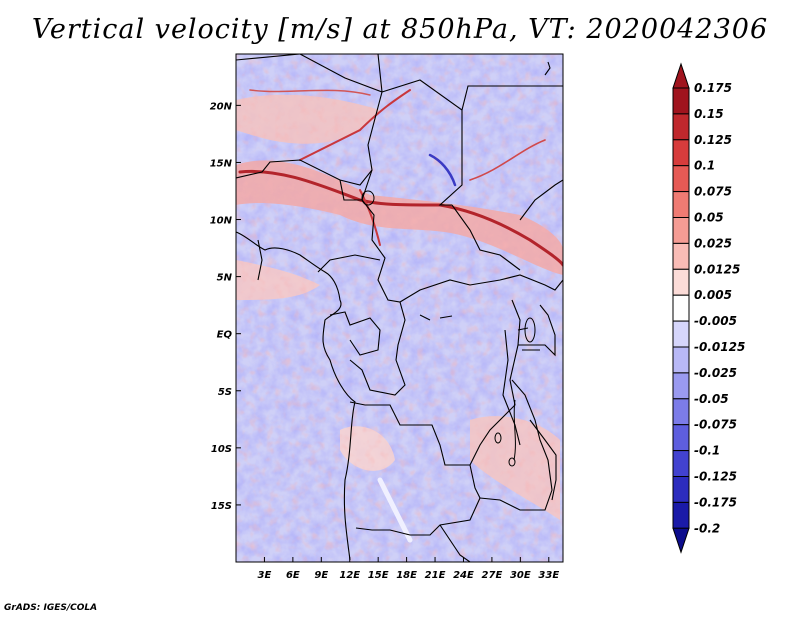 This screenshot has width=800, height=618. Describe the element at coordinates (221, 106) in the screenshot. I see `lat-tick-label: 20N` at that location.